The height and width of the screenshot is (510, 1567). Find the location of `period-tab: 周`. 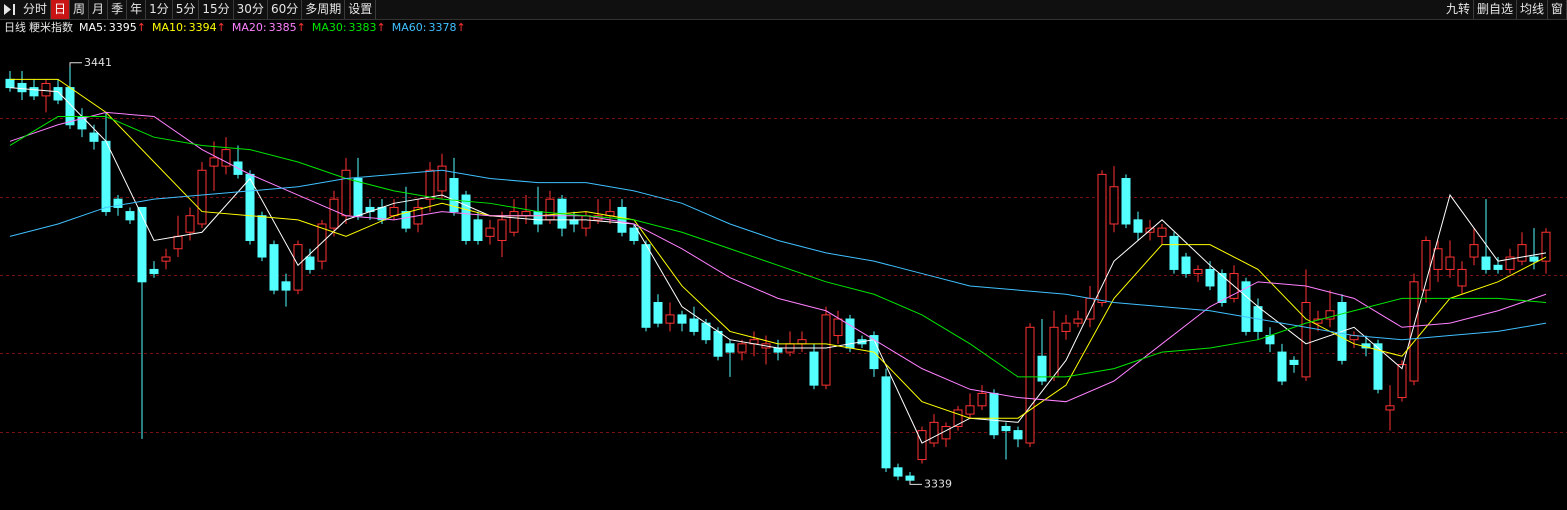

period-tab: 周 is located at coordinates (80, 9).